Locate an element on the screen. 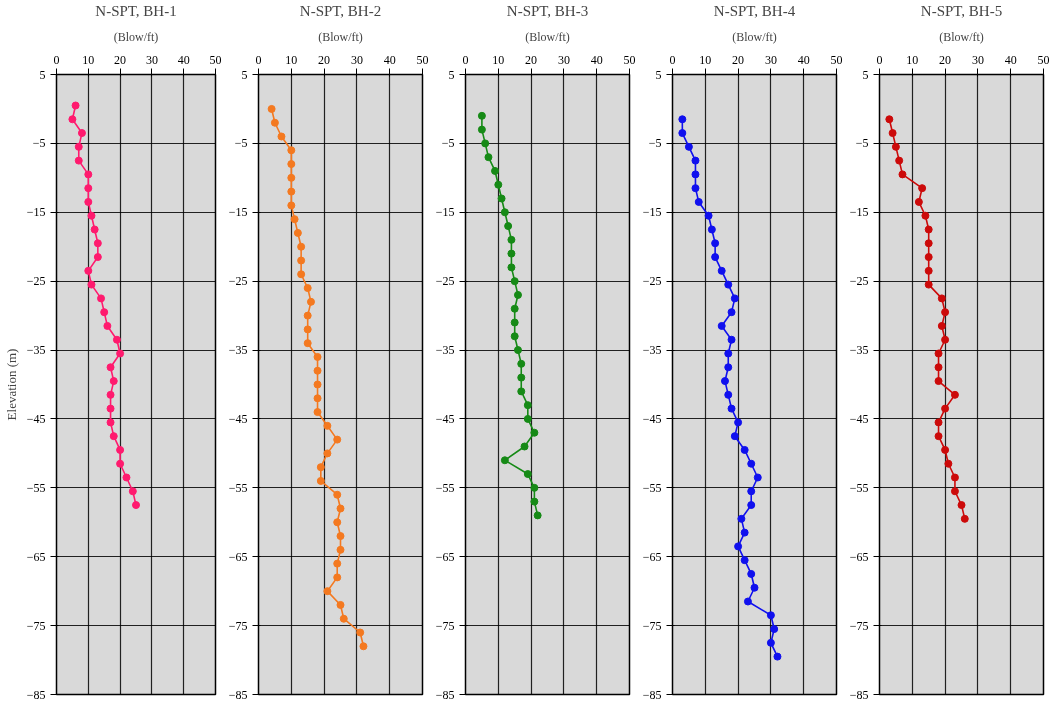 This screenshot has height=704, width=1053. chart-title: N-SPT, BH-2 is located at coordinates (340, 10).